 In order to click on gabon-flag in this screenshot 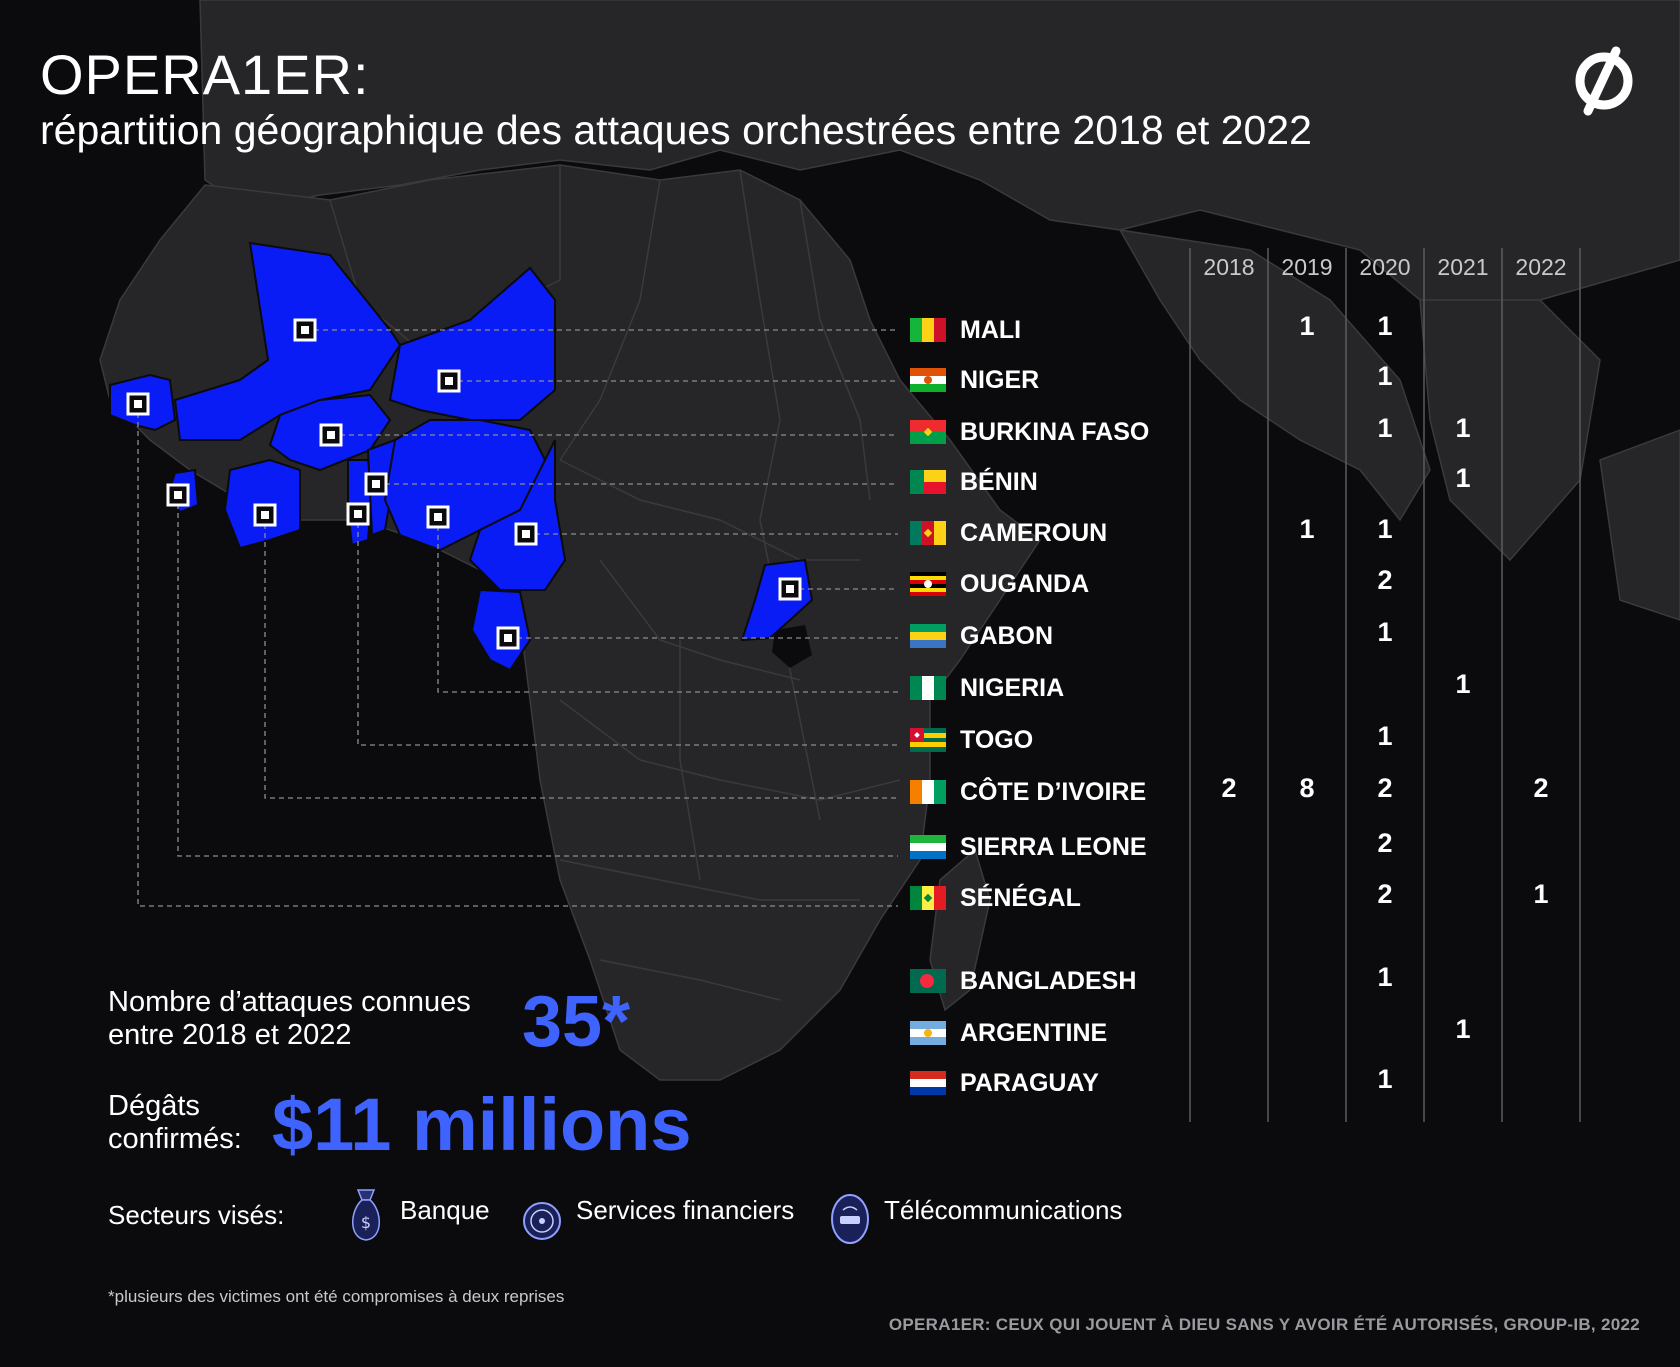, I will do `click(928, 636)`.